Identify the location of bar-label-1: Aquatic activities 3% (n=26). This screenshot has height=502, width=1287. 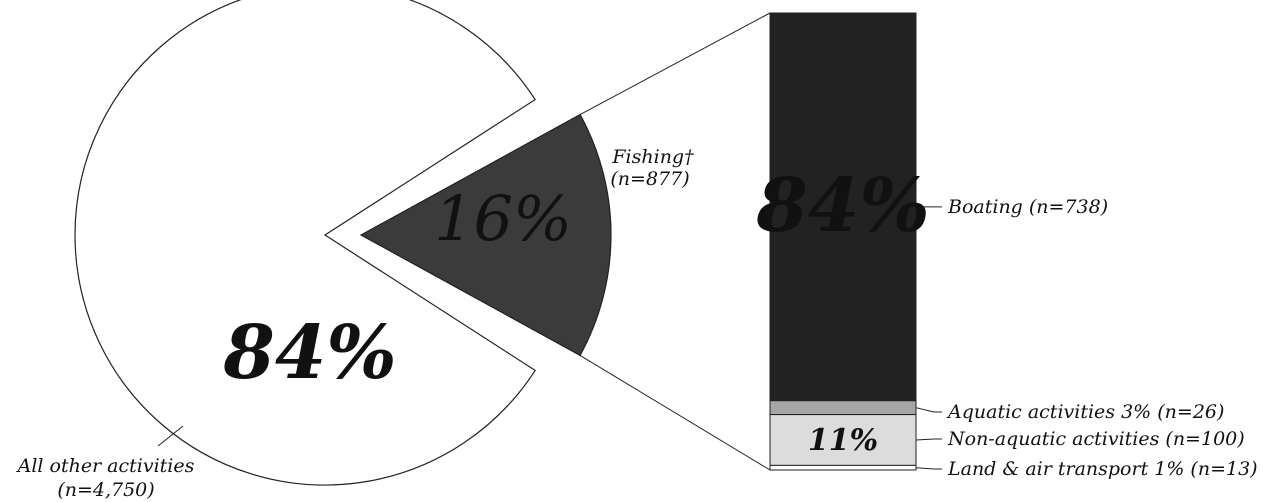
(1085, 412).